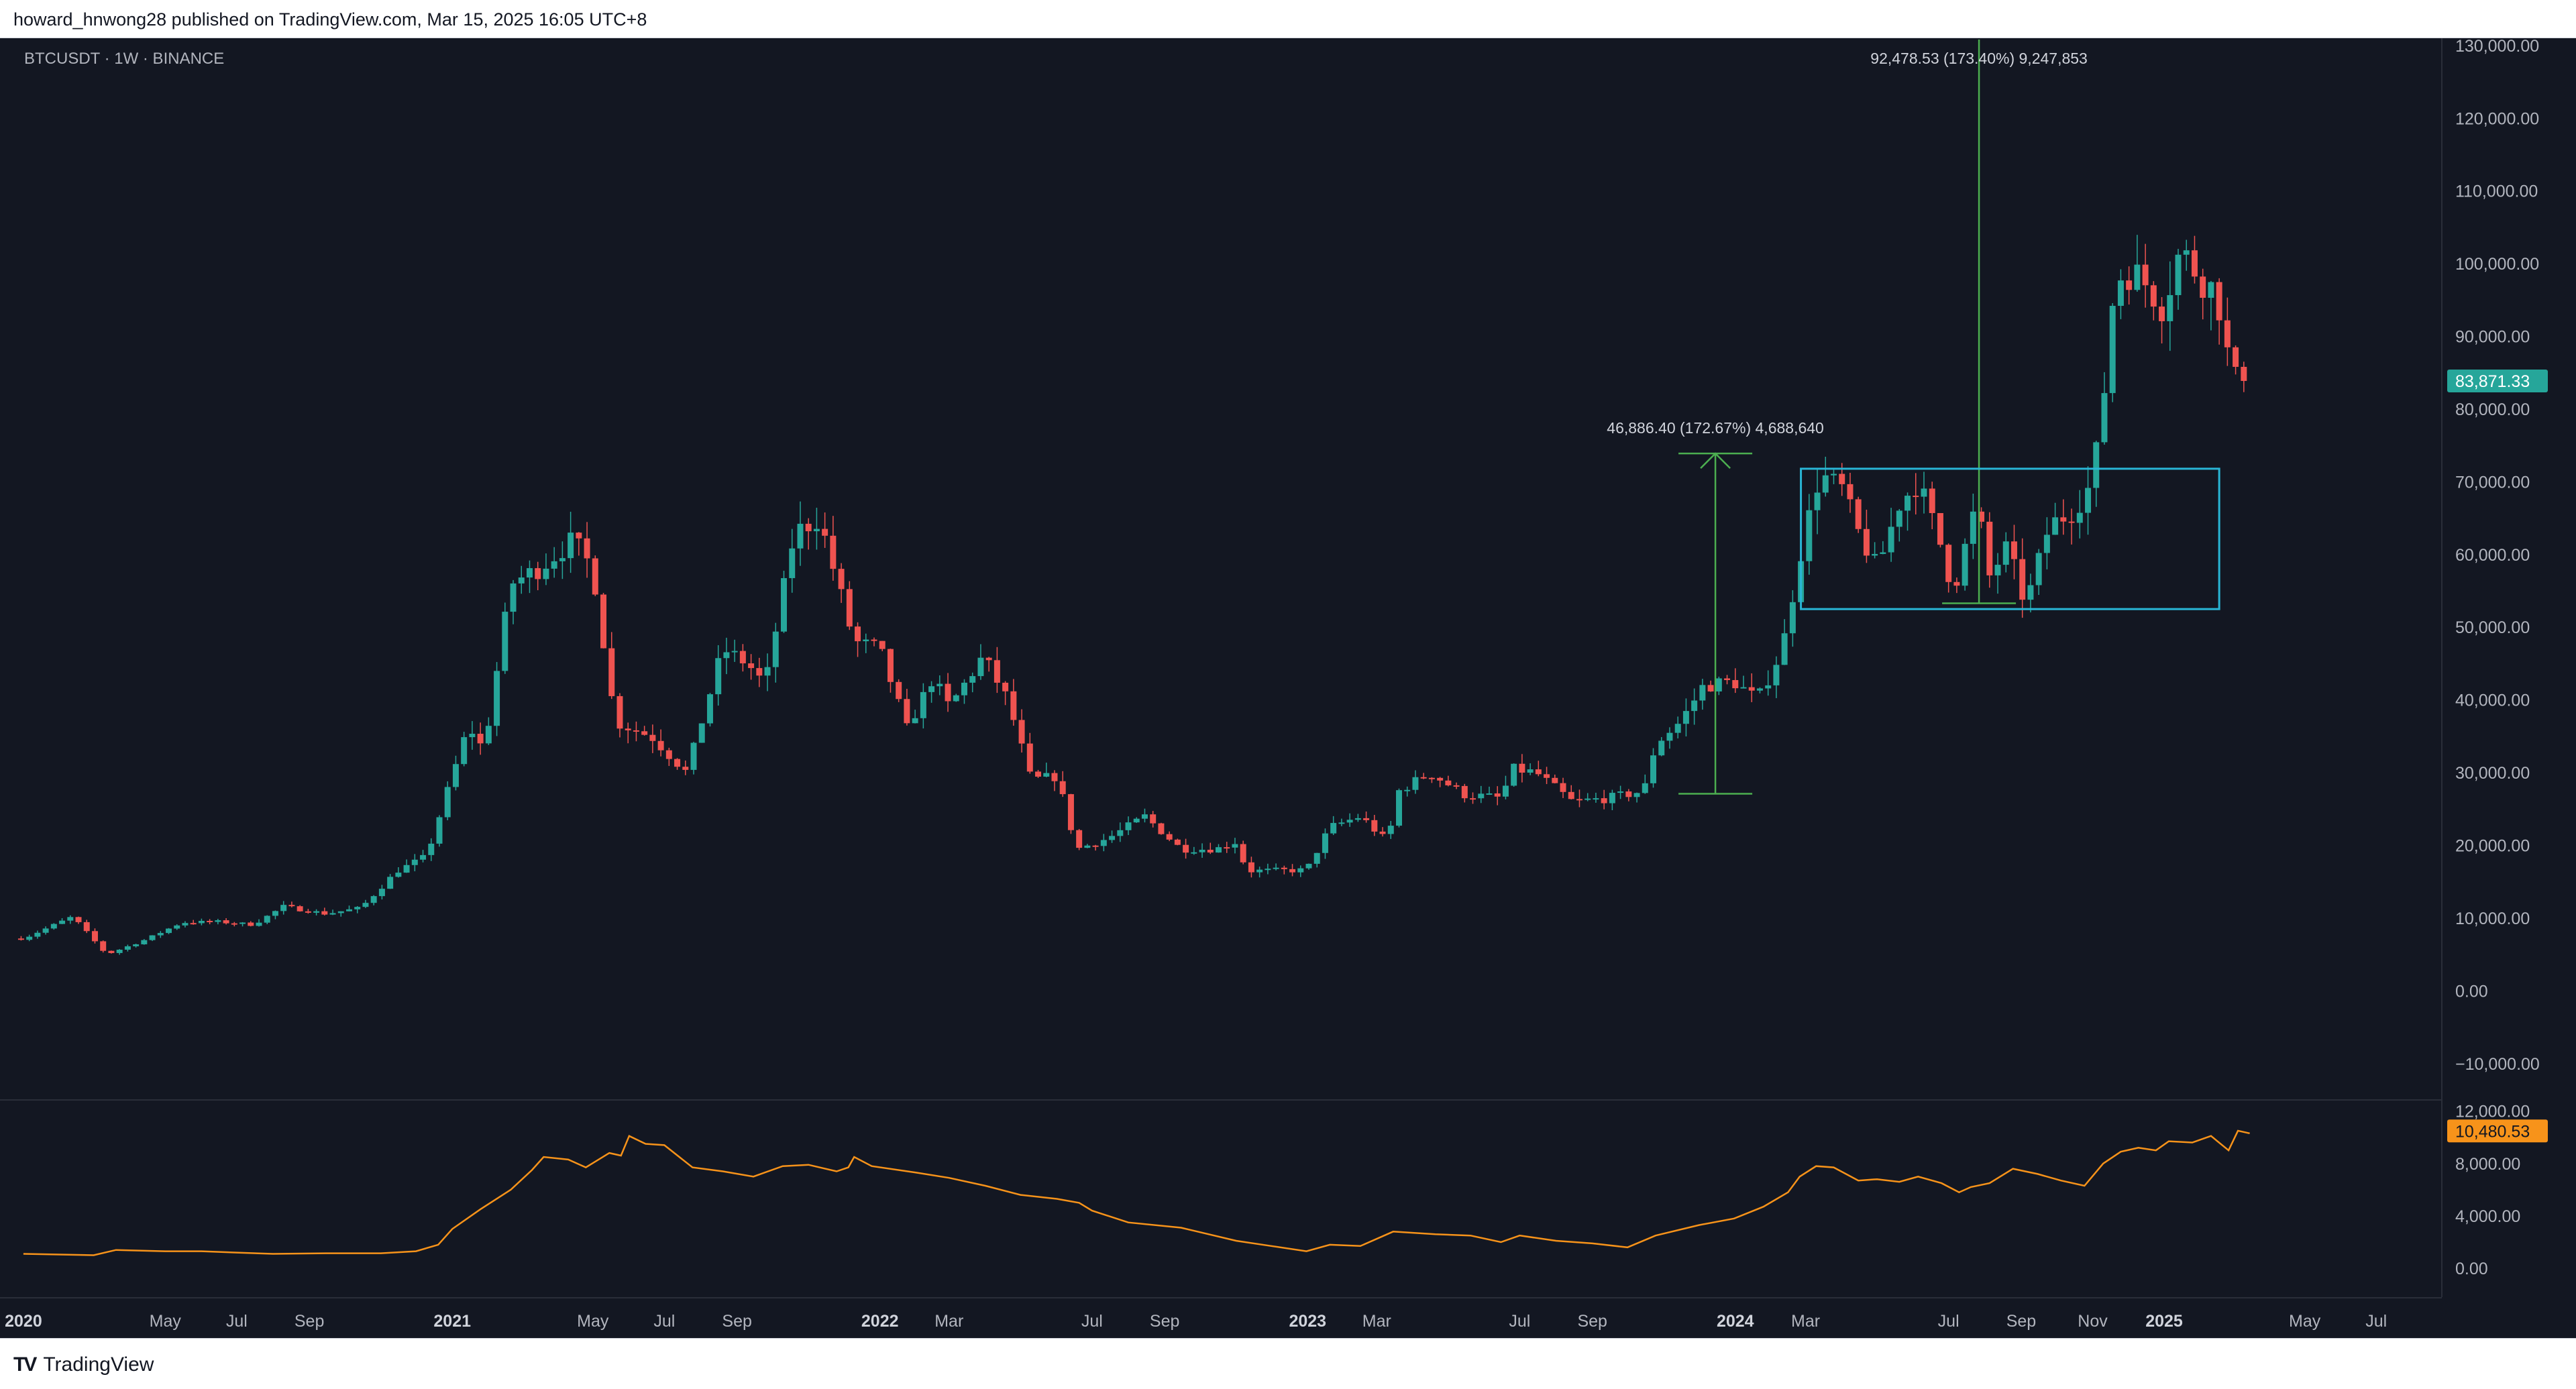 The image size is (2576, 1389). Describe the element at coordinates (98, 1364) in the screenshot. I see `logo-text: TradingView` at that location.